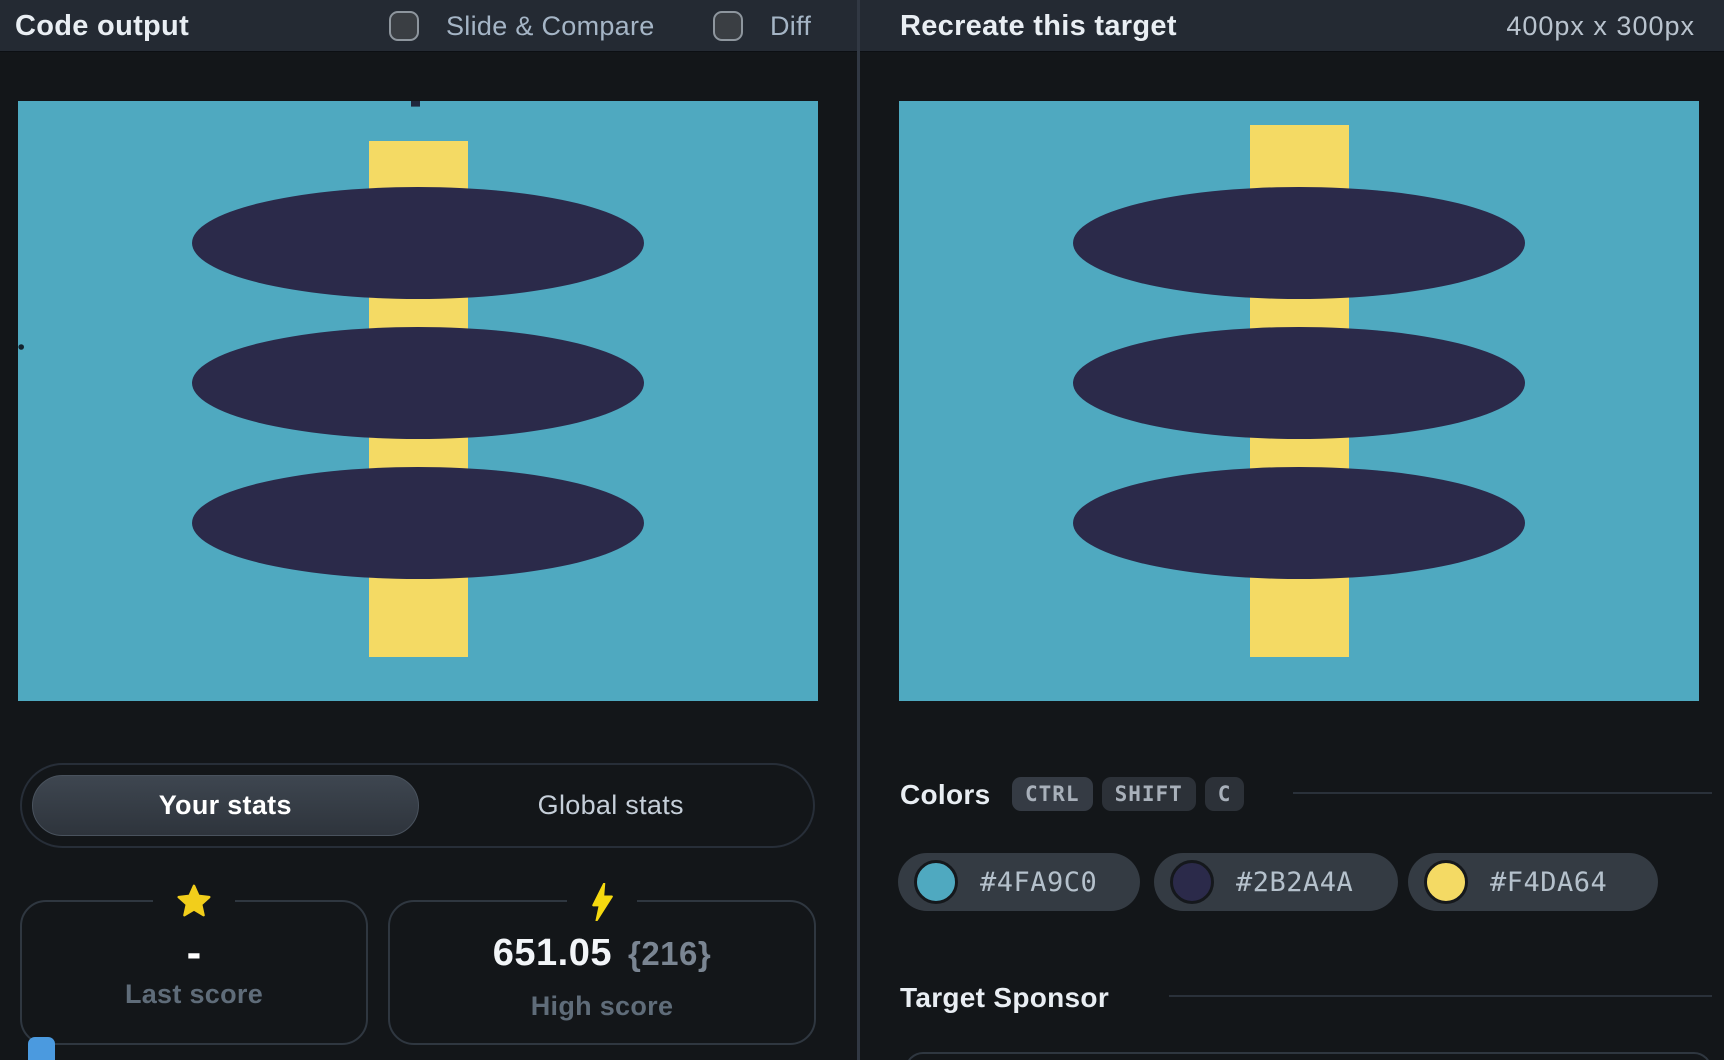 The width and height of the screenshot is (1724, 1060). Describe the element at coordinates (1502, 793) in the screenshot. I see `colors-divider` at that location.